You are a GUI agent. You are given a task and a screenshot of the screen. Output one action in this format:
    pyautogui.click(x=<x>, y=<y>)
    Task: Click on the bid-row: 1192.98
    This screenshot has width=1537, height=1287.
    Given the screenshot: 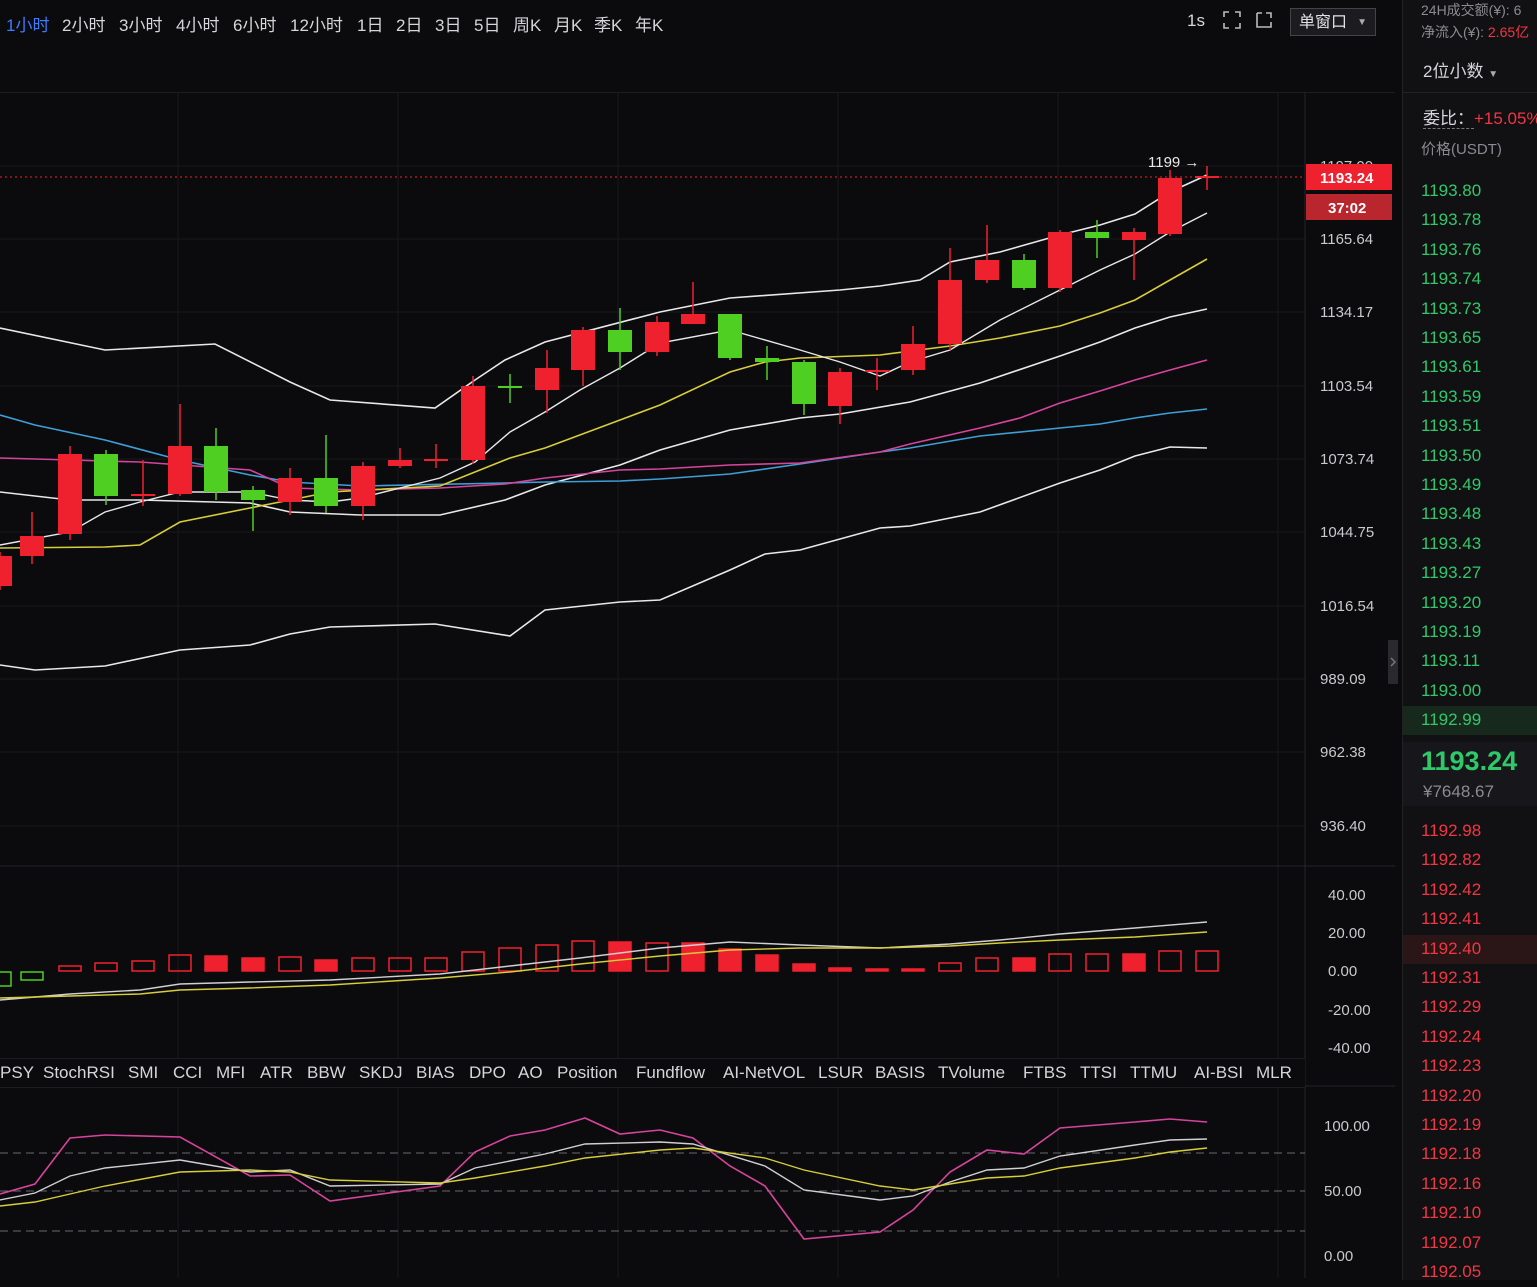 What is the action you would take?
    pyautogui.click(x=1470, y=831)
    